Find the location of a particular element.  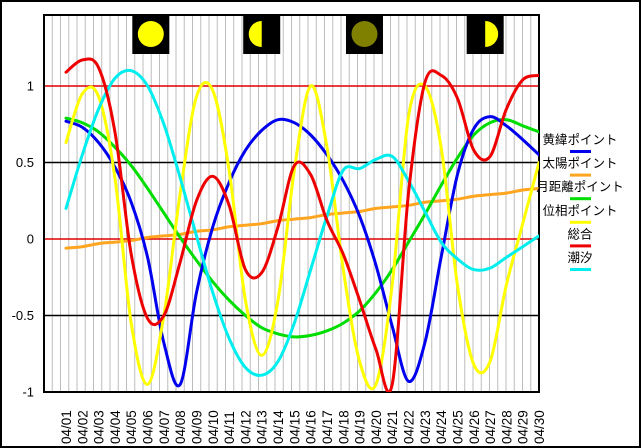

x-axis-label: 04/16 is located at coordinates (311, 427).